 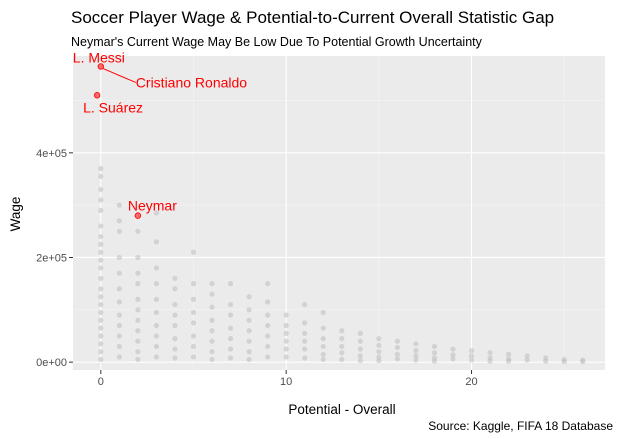 What do you see at coordinates (97, 95) in the screenshot?
I see `highlighted-point` at bounding box center [97, 95].